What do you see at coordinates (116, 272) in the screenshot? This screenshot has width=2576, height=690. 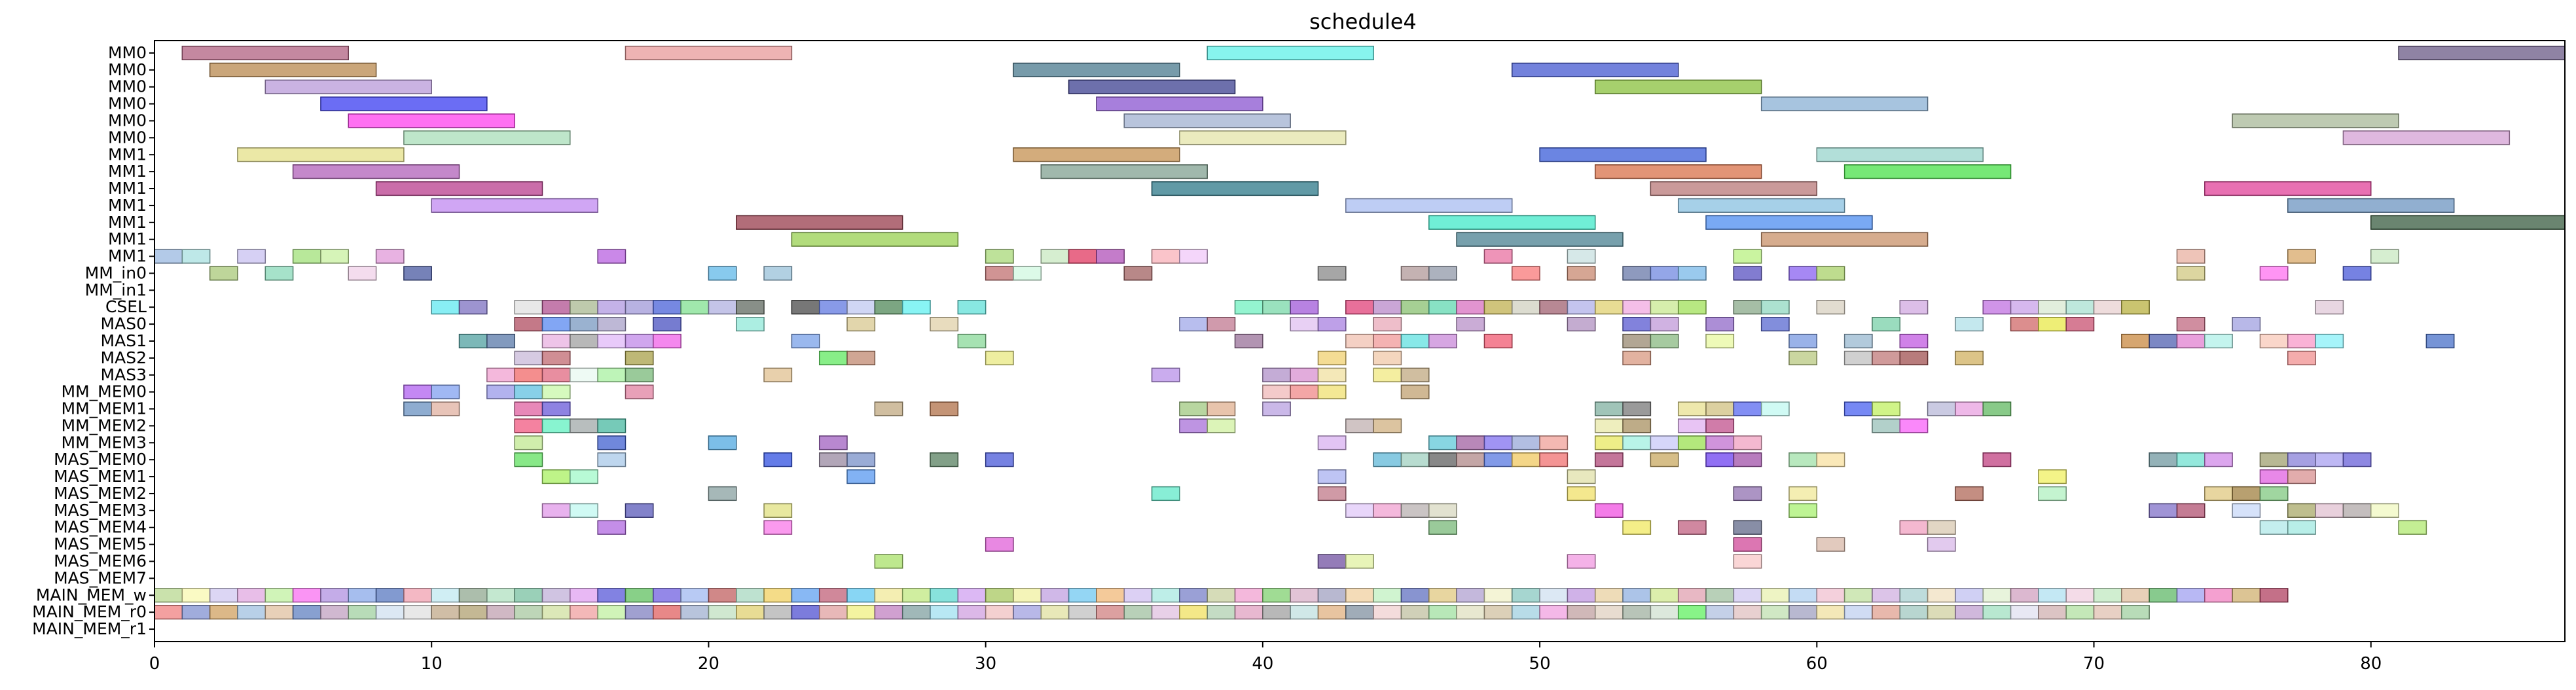 I see `y-tick-label: MM_in0` at bounding box center [116, 272].